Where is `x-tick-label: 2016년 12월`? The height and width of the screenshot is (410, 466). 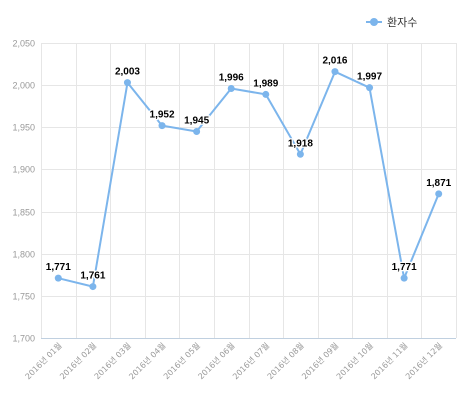 x-tick-label: 2016년 12월 is located at coordinates (423, 360).